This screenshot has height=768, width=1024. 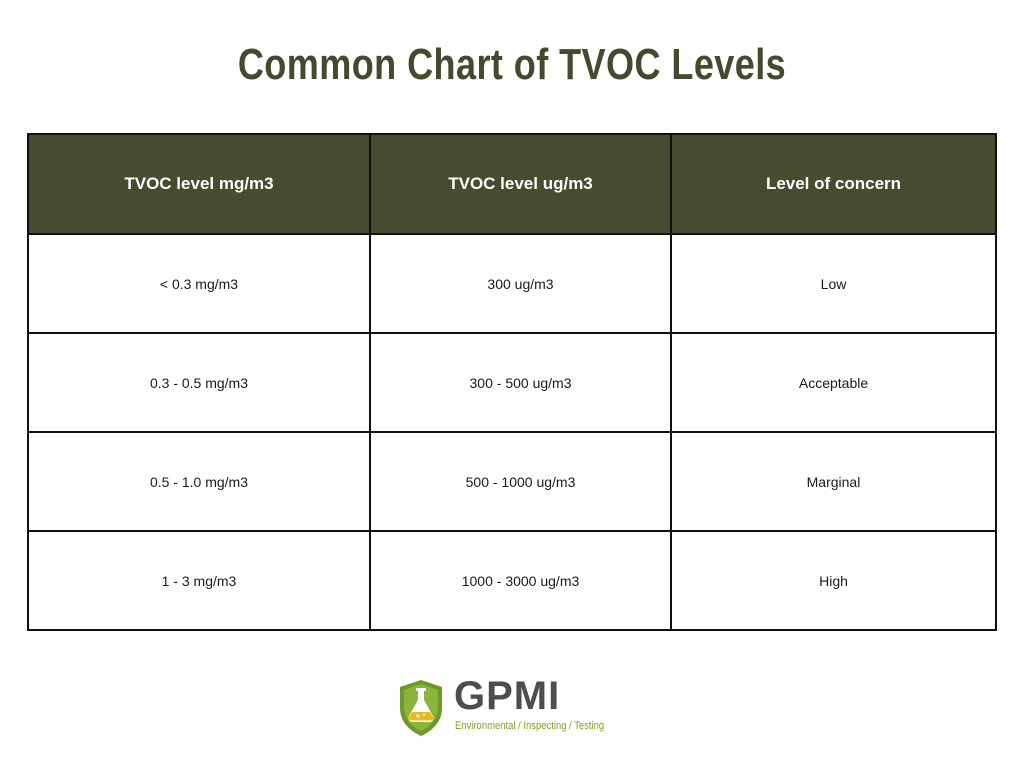 I want to click on cell-mg-m3: < 0.3 mg/m3, so click(x=199, y=283).